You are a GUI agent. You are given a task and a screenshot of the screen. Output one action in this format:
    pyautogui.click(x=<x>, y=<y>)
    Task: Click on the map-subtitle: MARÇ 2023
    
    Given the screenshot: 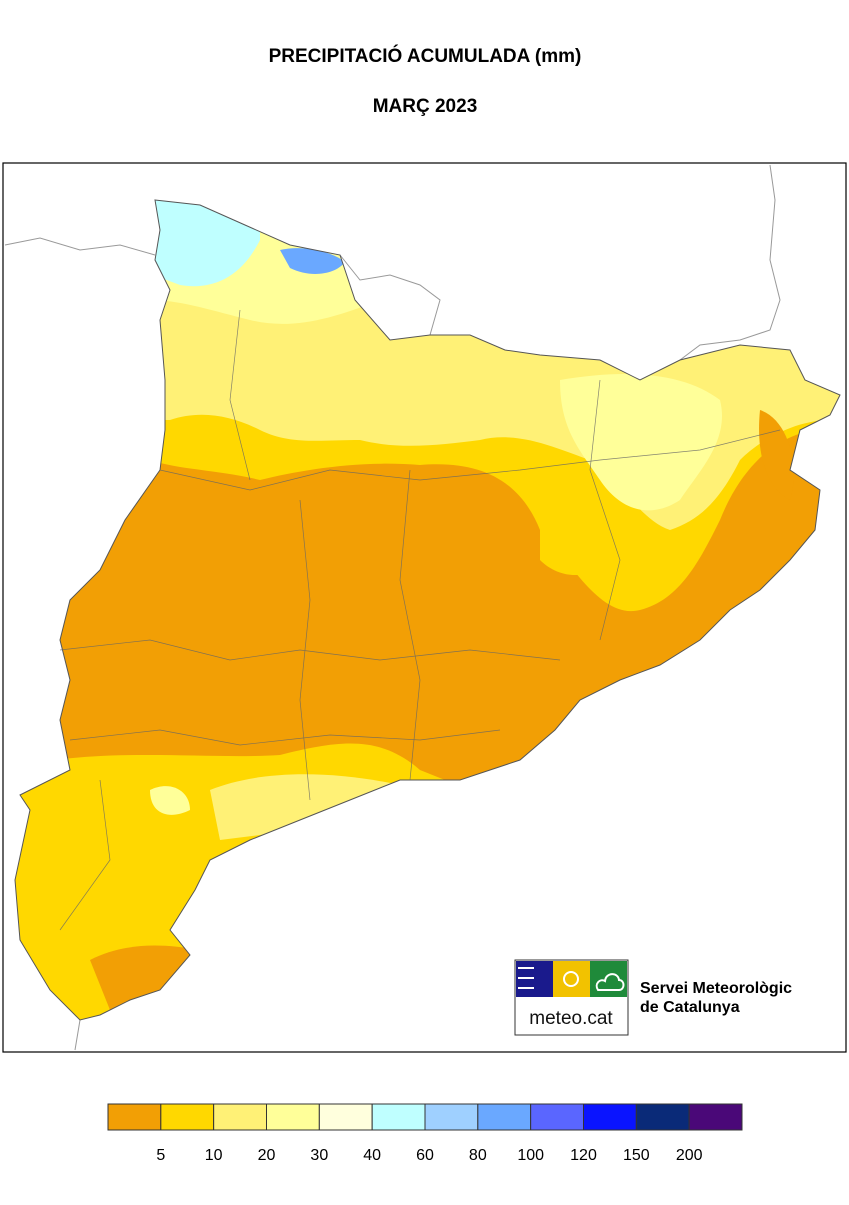 What is the action you would take?
    pyautogui.click(x=425, y=106)
    